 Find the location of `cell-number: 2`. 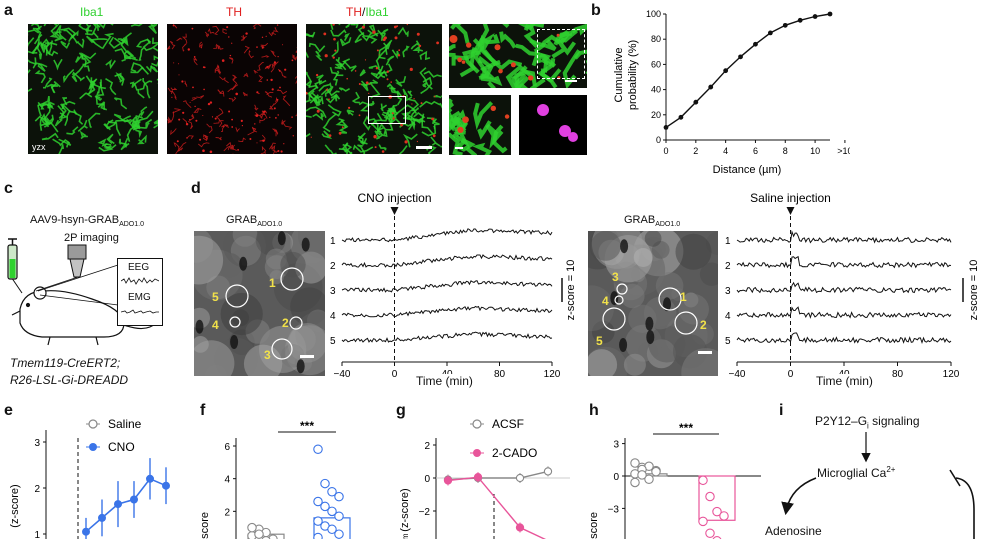

cell-number: 2 is located at coordinates (703, 325).